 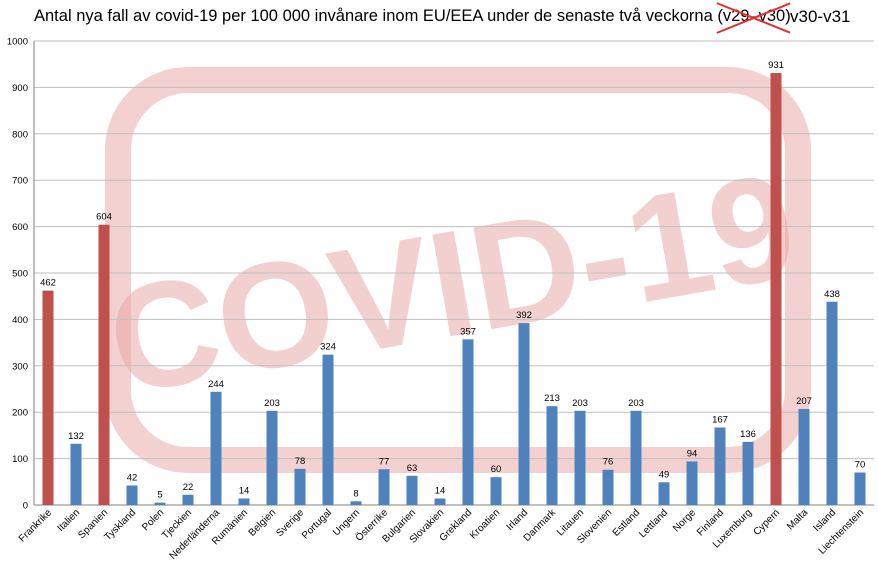 I want to click on data-label: 207, so click(x=804, y=401).